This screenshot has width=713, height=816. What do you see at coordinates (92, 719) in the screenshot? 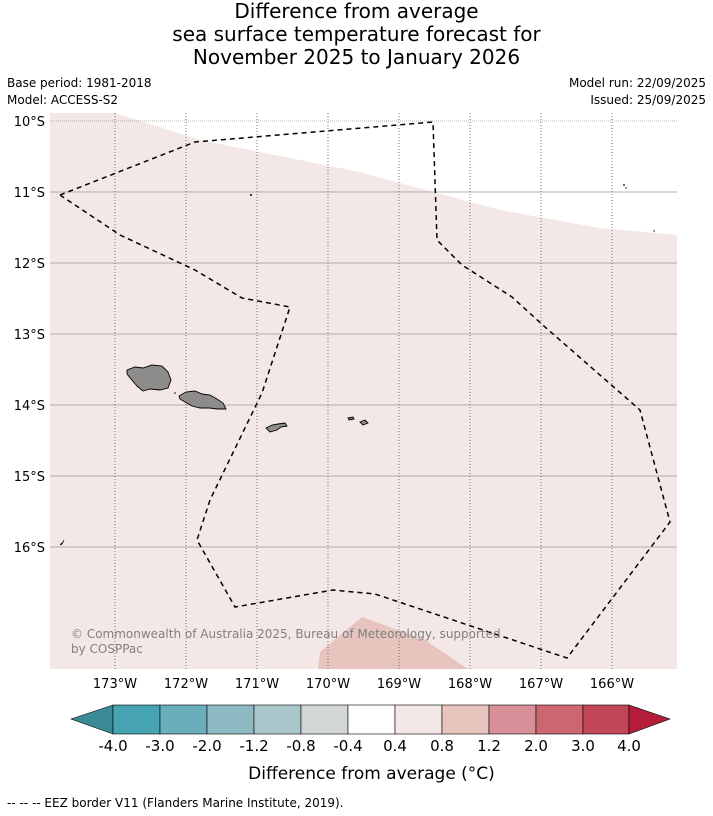
I see `colorbar-extend-low` at bounding box center [92, 719].